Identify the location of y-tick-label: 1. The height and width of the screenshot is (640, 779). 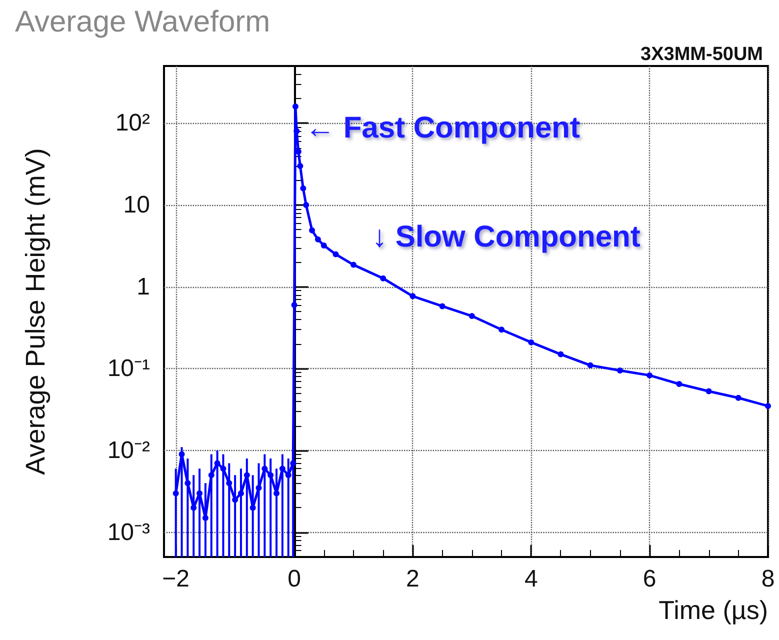
(143, 286).